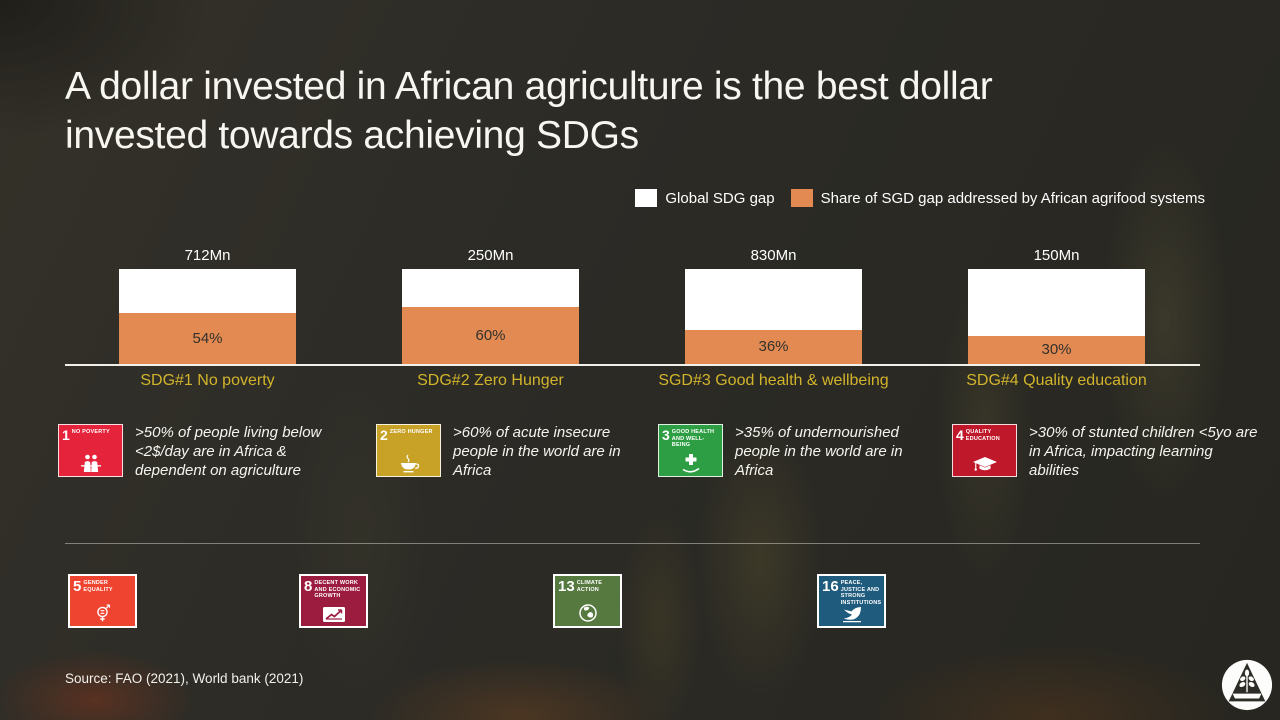  I want to click on category-label: SDG#1 No poverty, so click(207, 380).